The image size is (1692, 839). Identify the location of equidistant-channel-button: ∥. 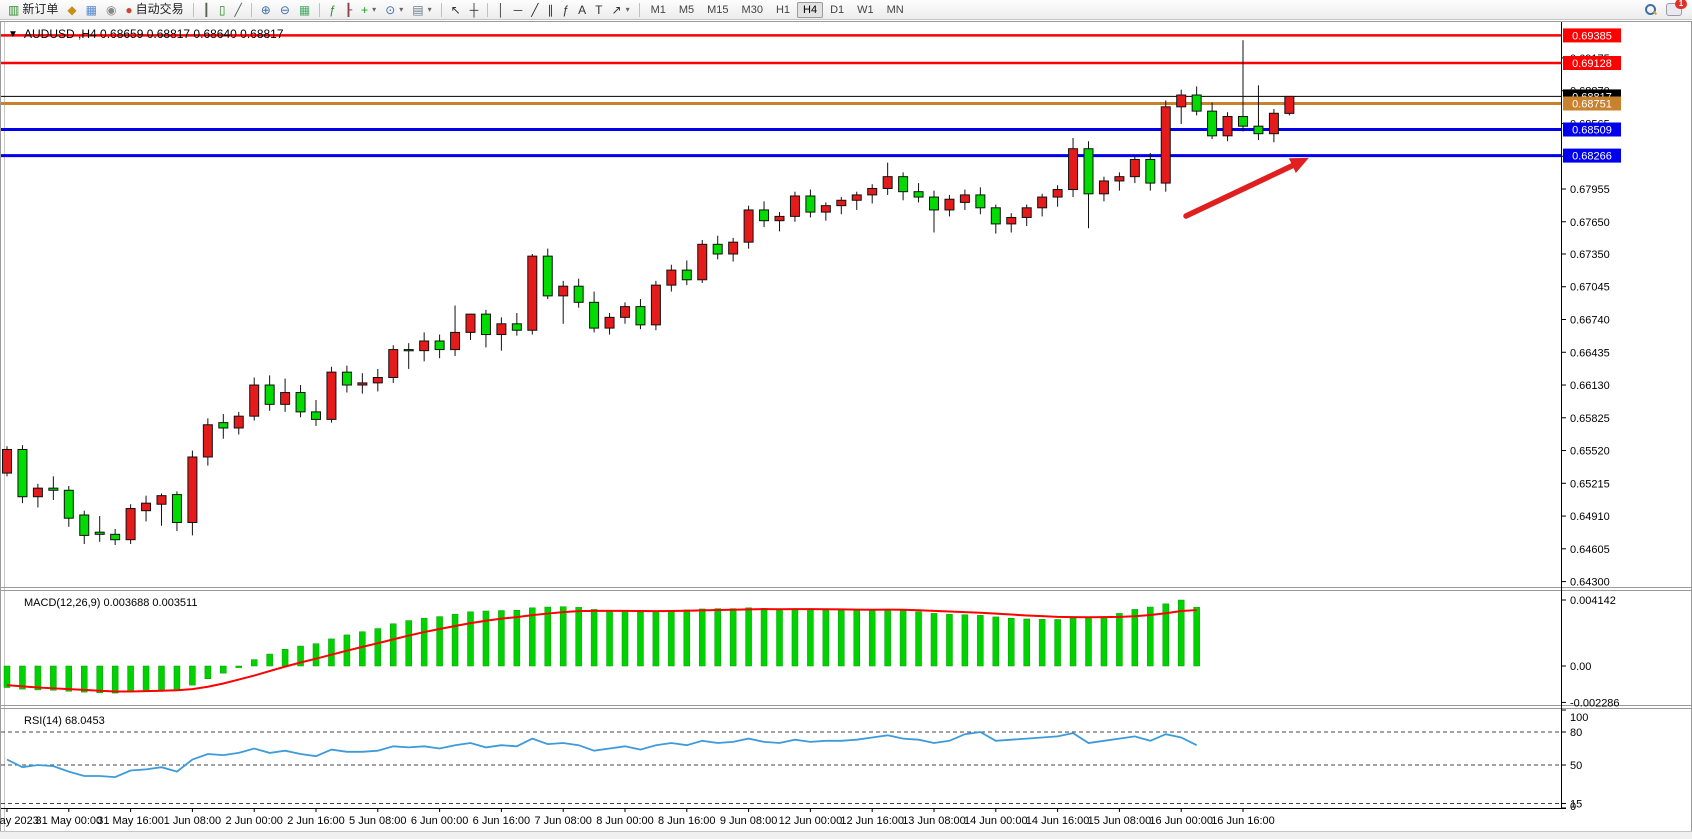
(550, 10).